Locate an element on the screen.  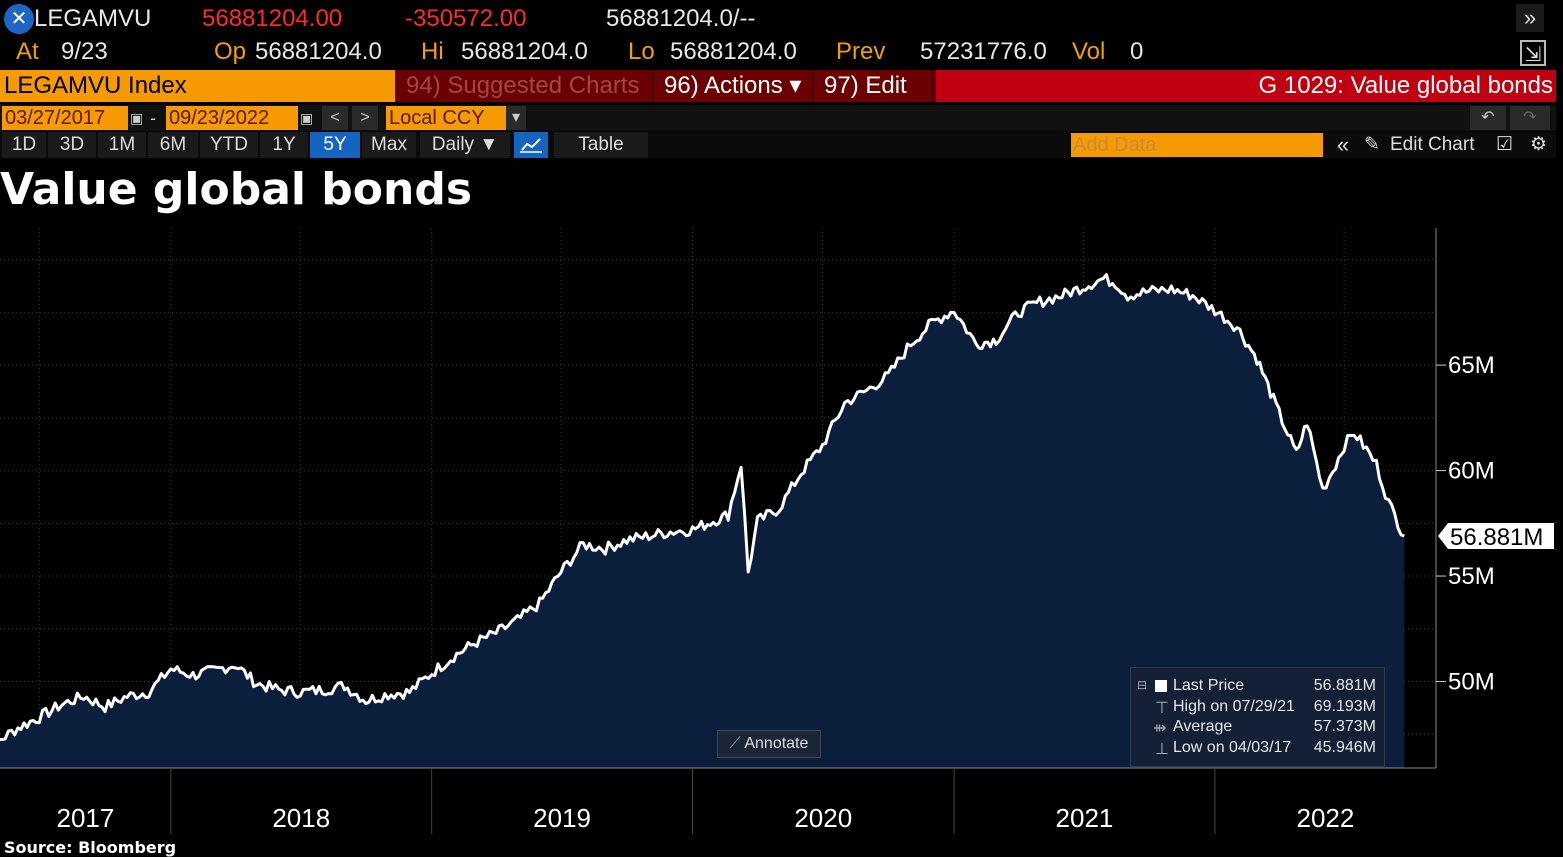
legend-low-label: Low on 04/03/17 is located at coordinates (1232, 747).